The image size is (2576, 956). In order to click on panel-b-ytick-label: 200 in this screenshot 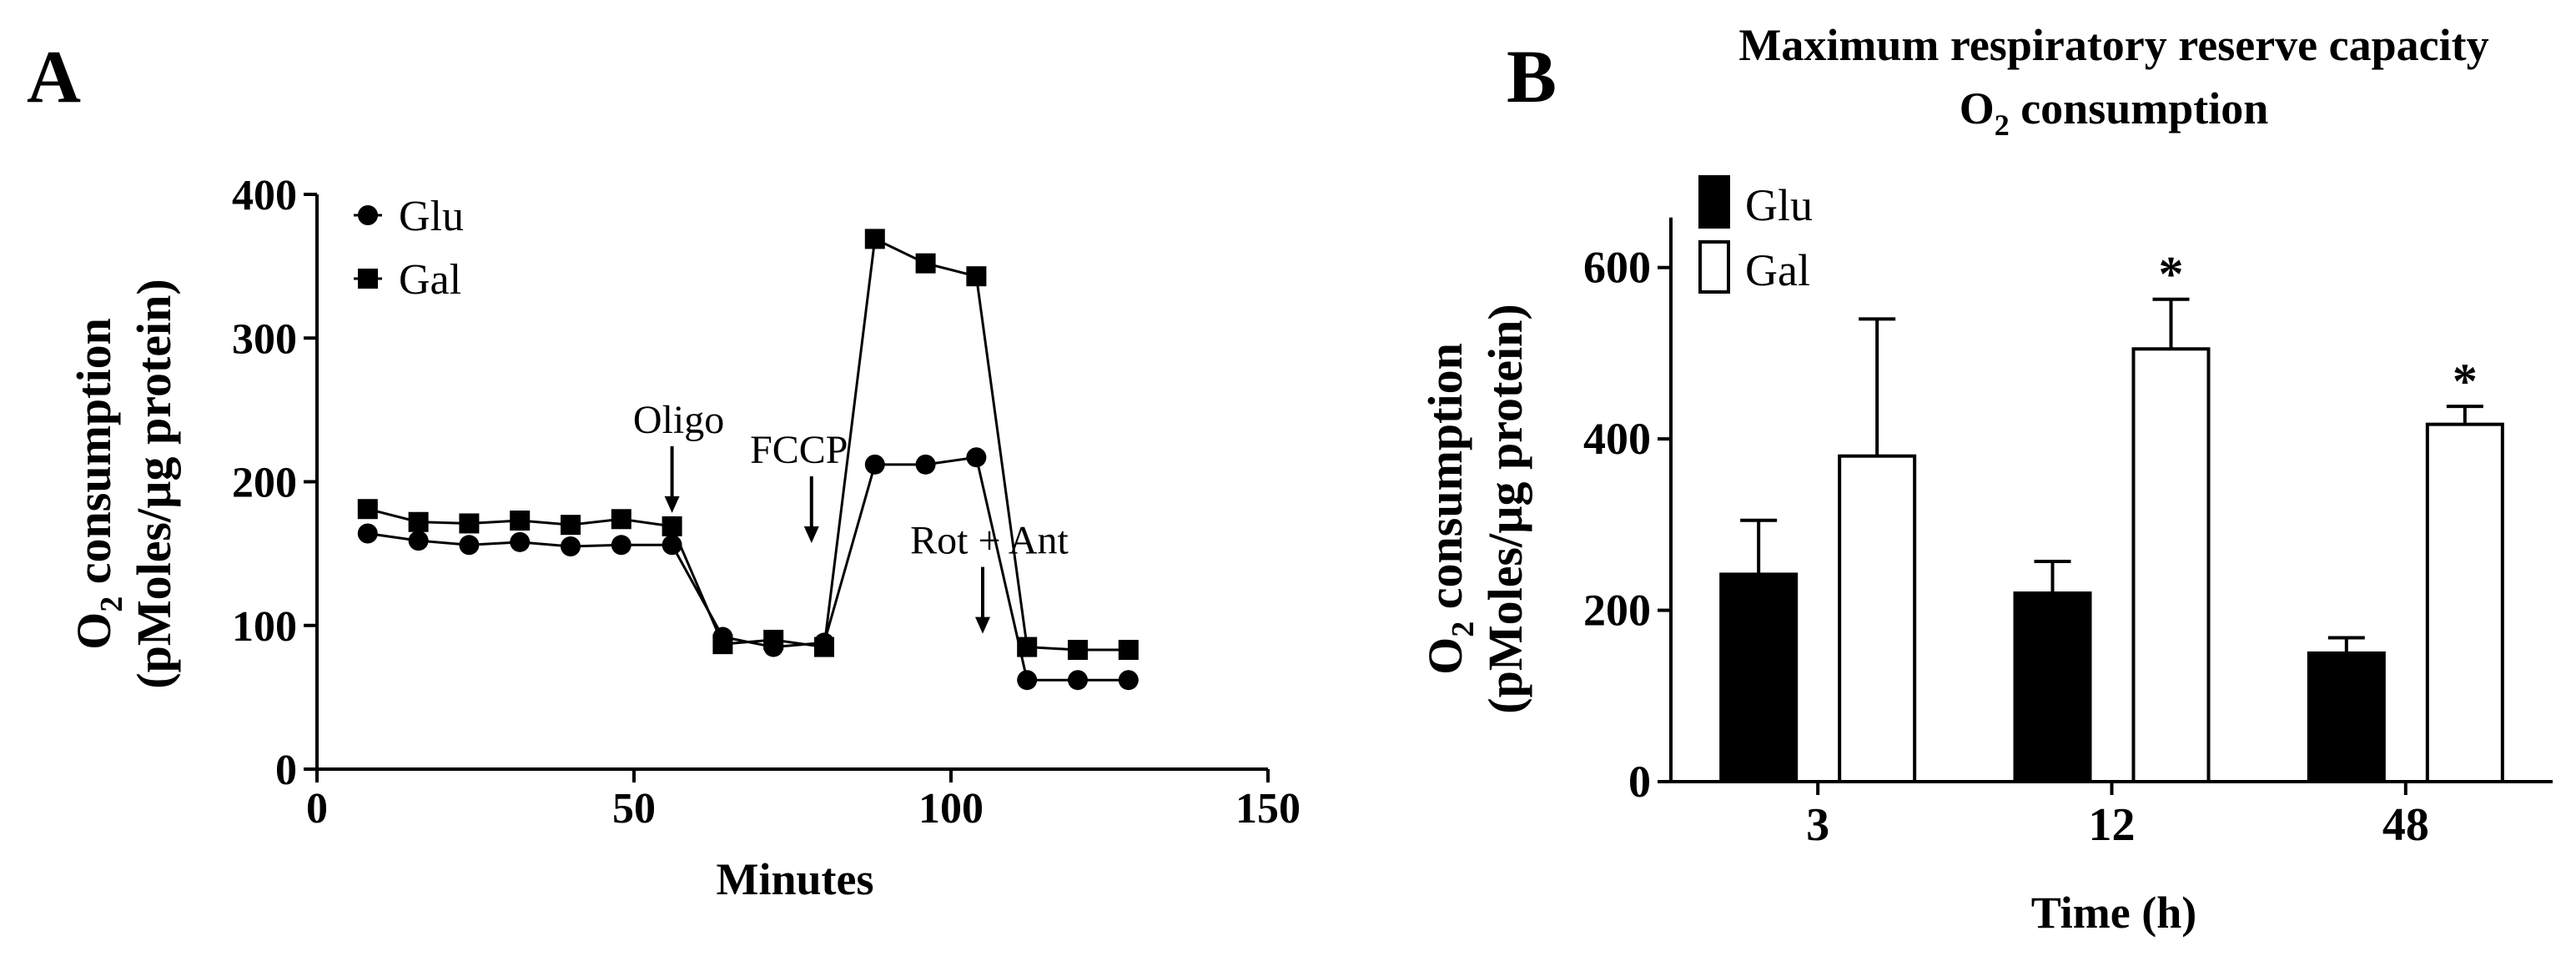, I will do `click(1617, 611)`.